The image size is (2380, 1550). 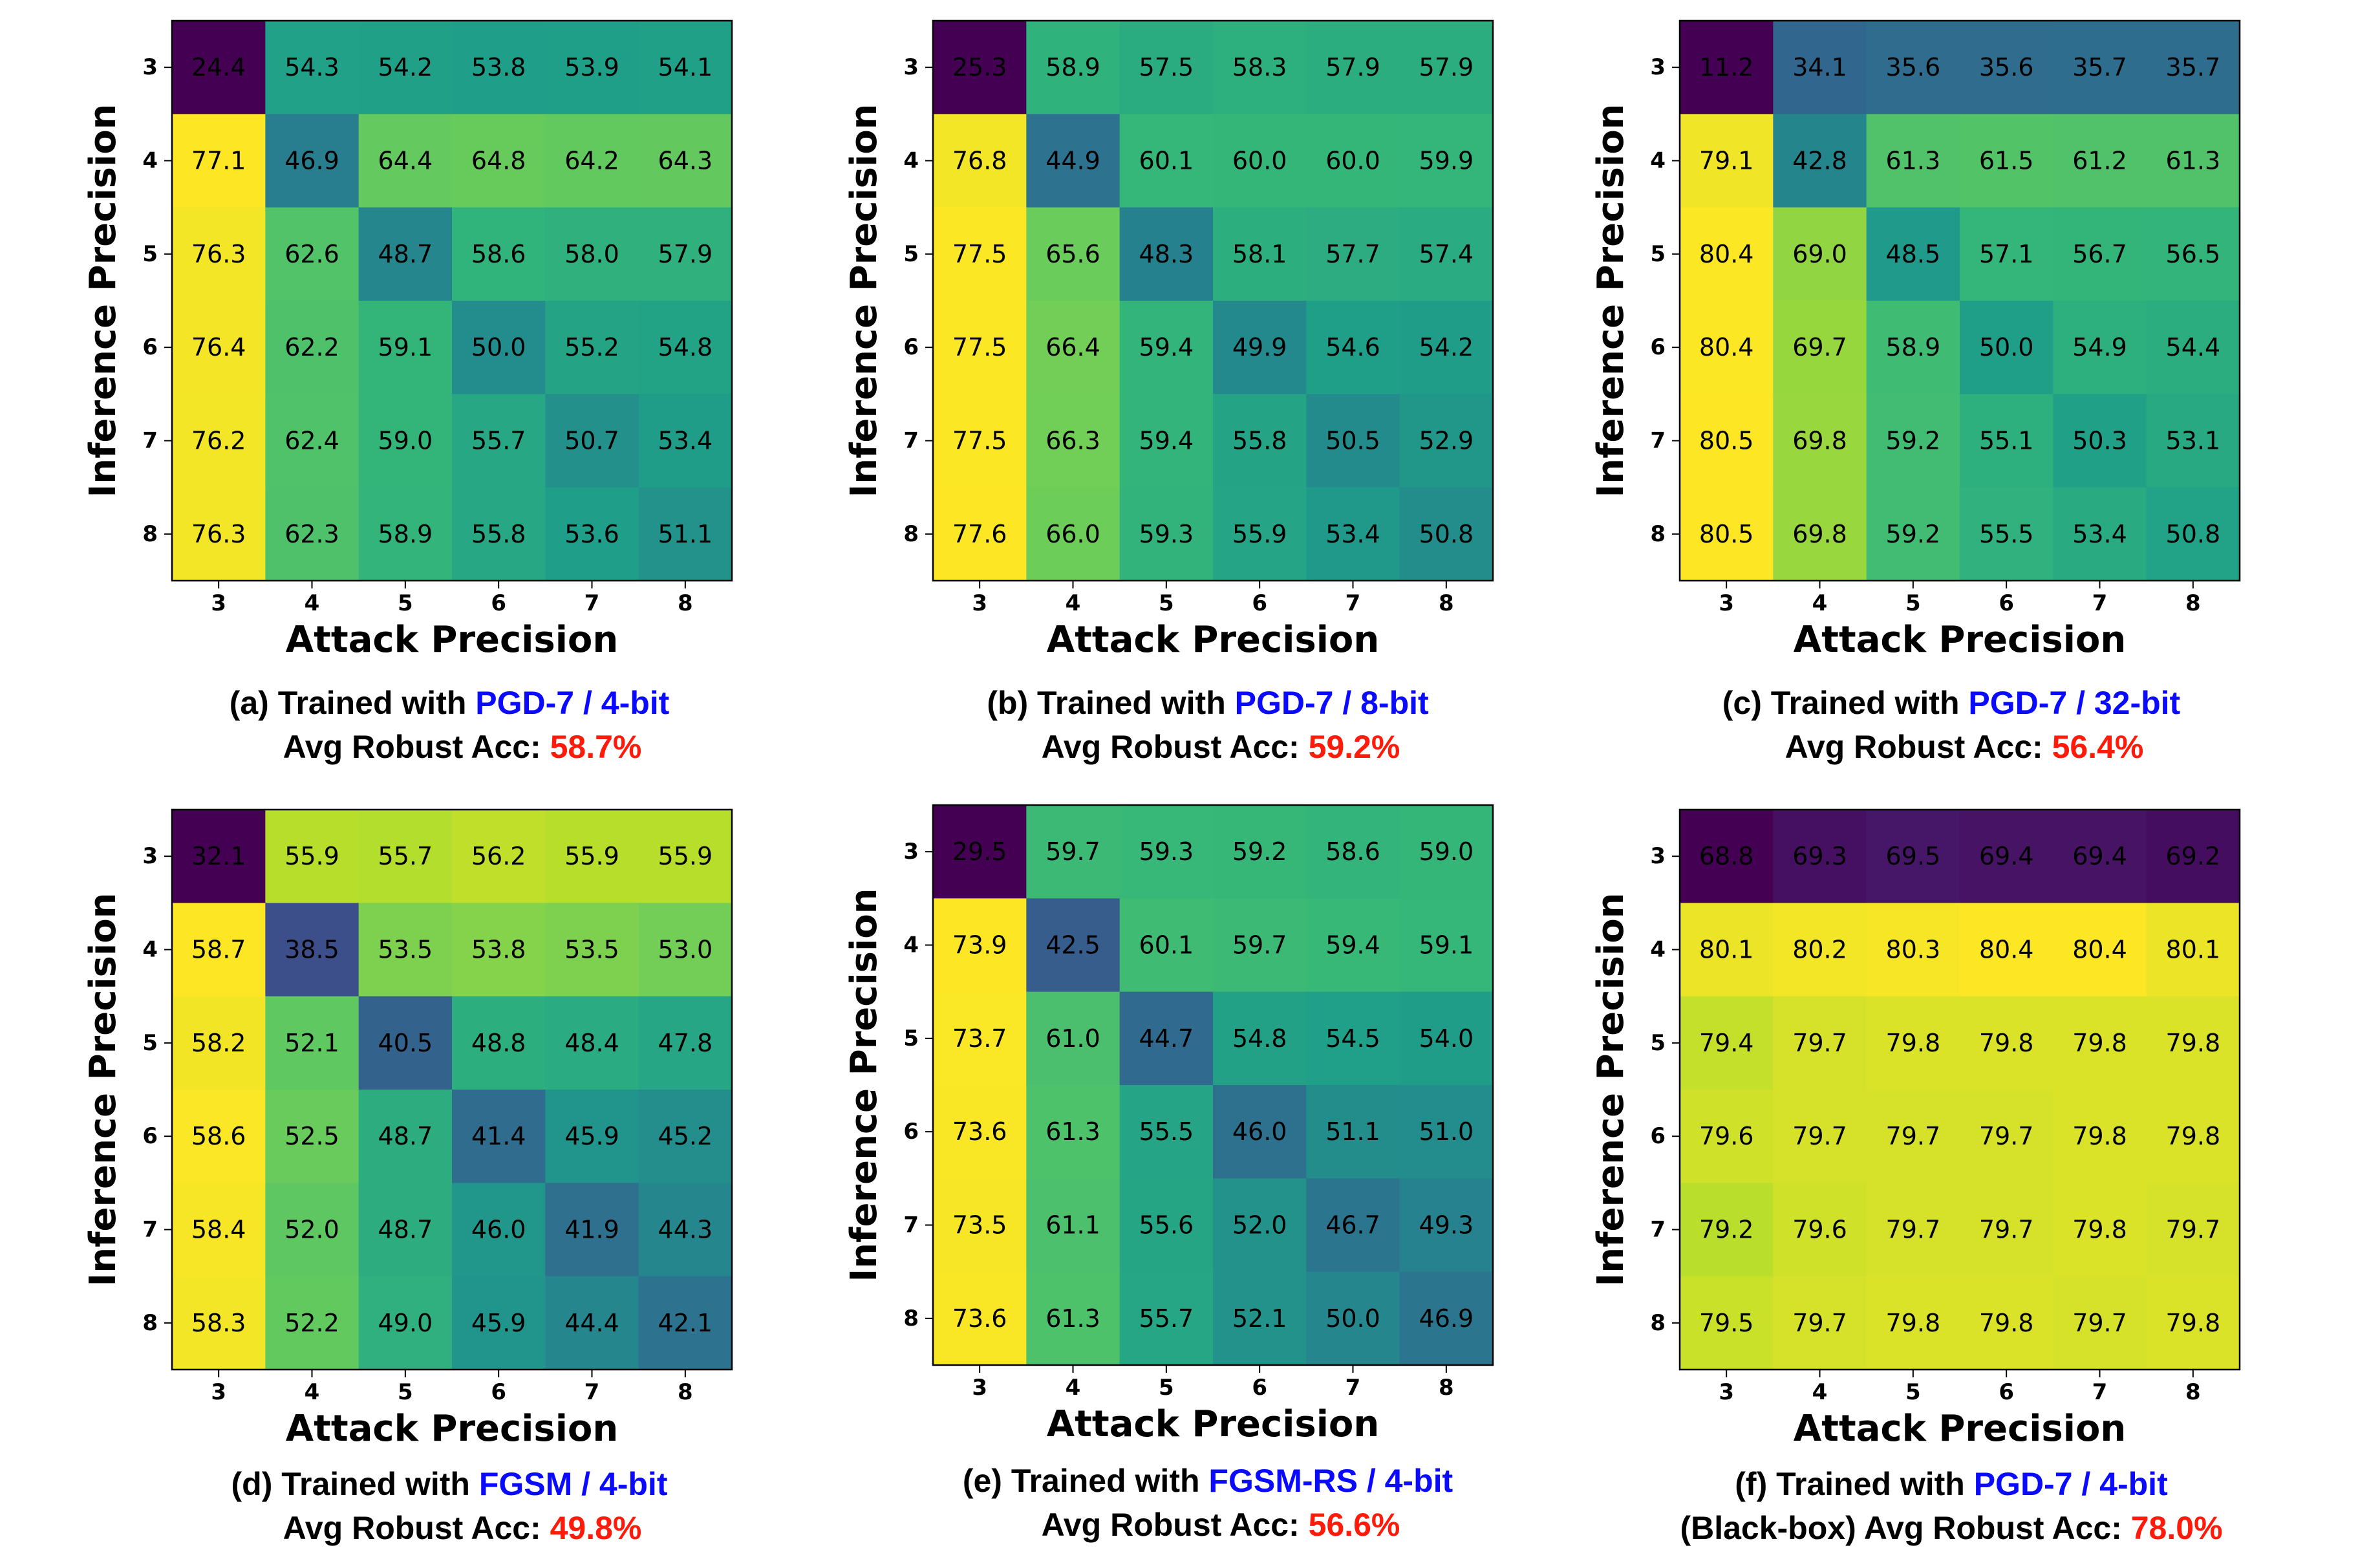 I want to click on cell-value-label: 52.1, so click(x=1259, y=1318).